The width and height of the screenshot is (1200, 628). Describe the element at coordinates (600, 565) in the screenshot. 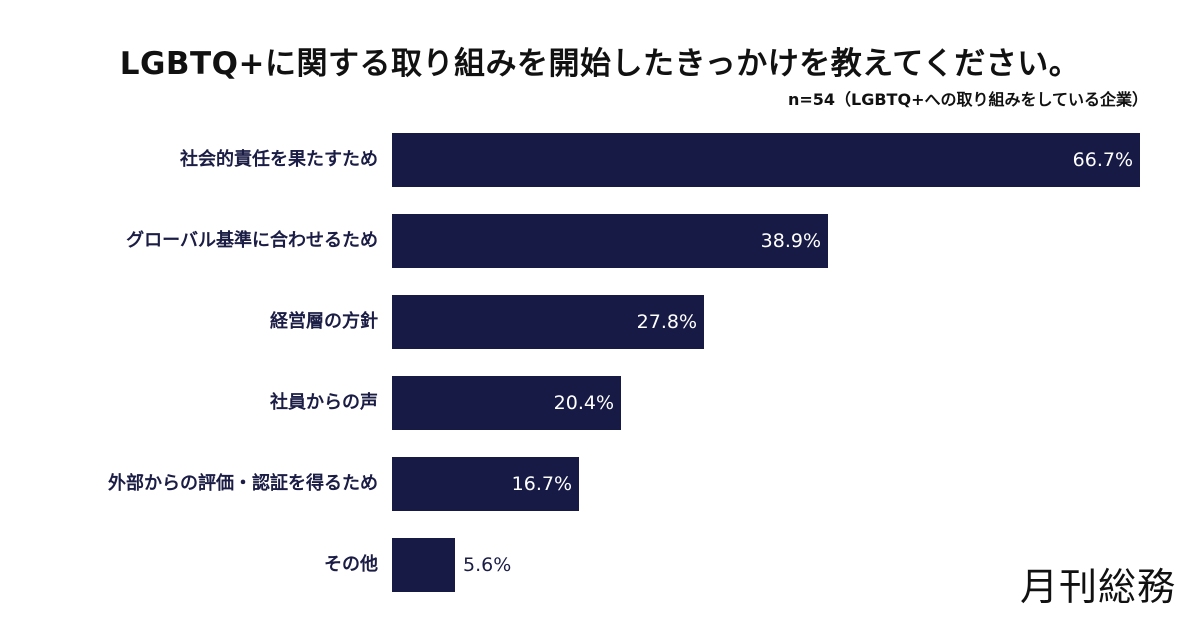

I see `bar-row: その他 5.6%` at that location.